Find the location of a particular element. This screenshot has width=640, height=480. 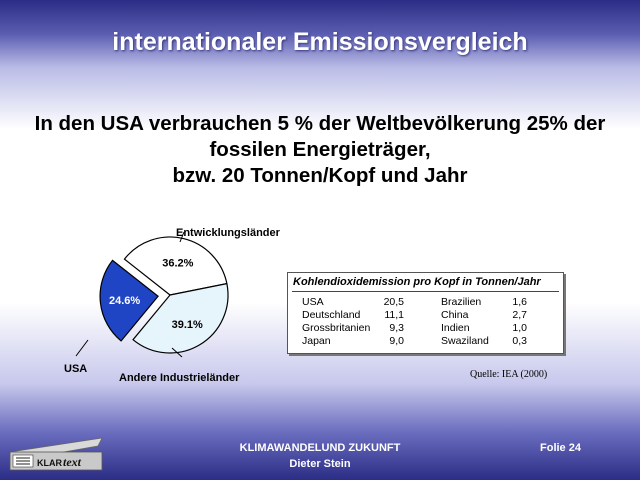

leader-line-andere is located at coordinates (177, 352).